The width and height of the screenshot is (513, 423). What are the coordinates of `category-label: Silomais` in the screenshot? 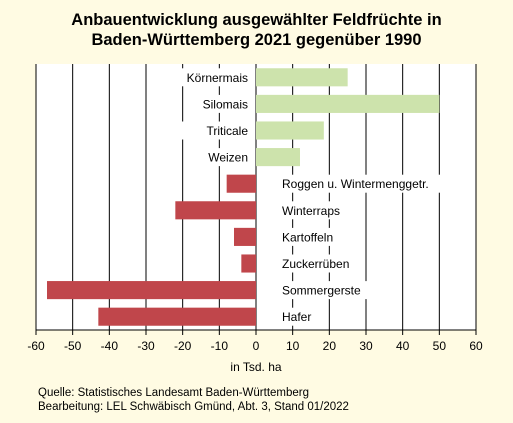 It's located at (225, 104).